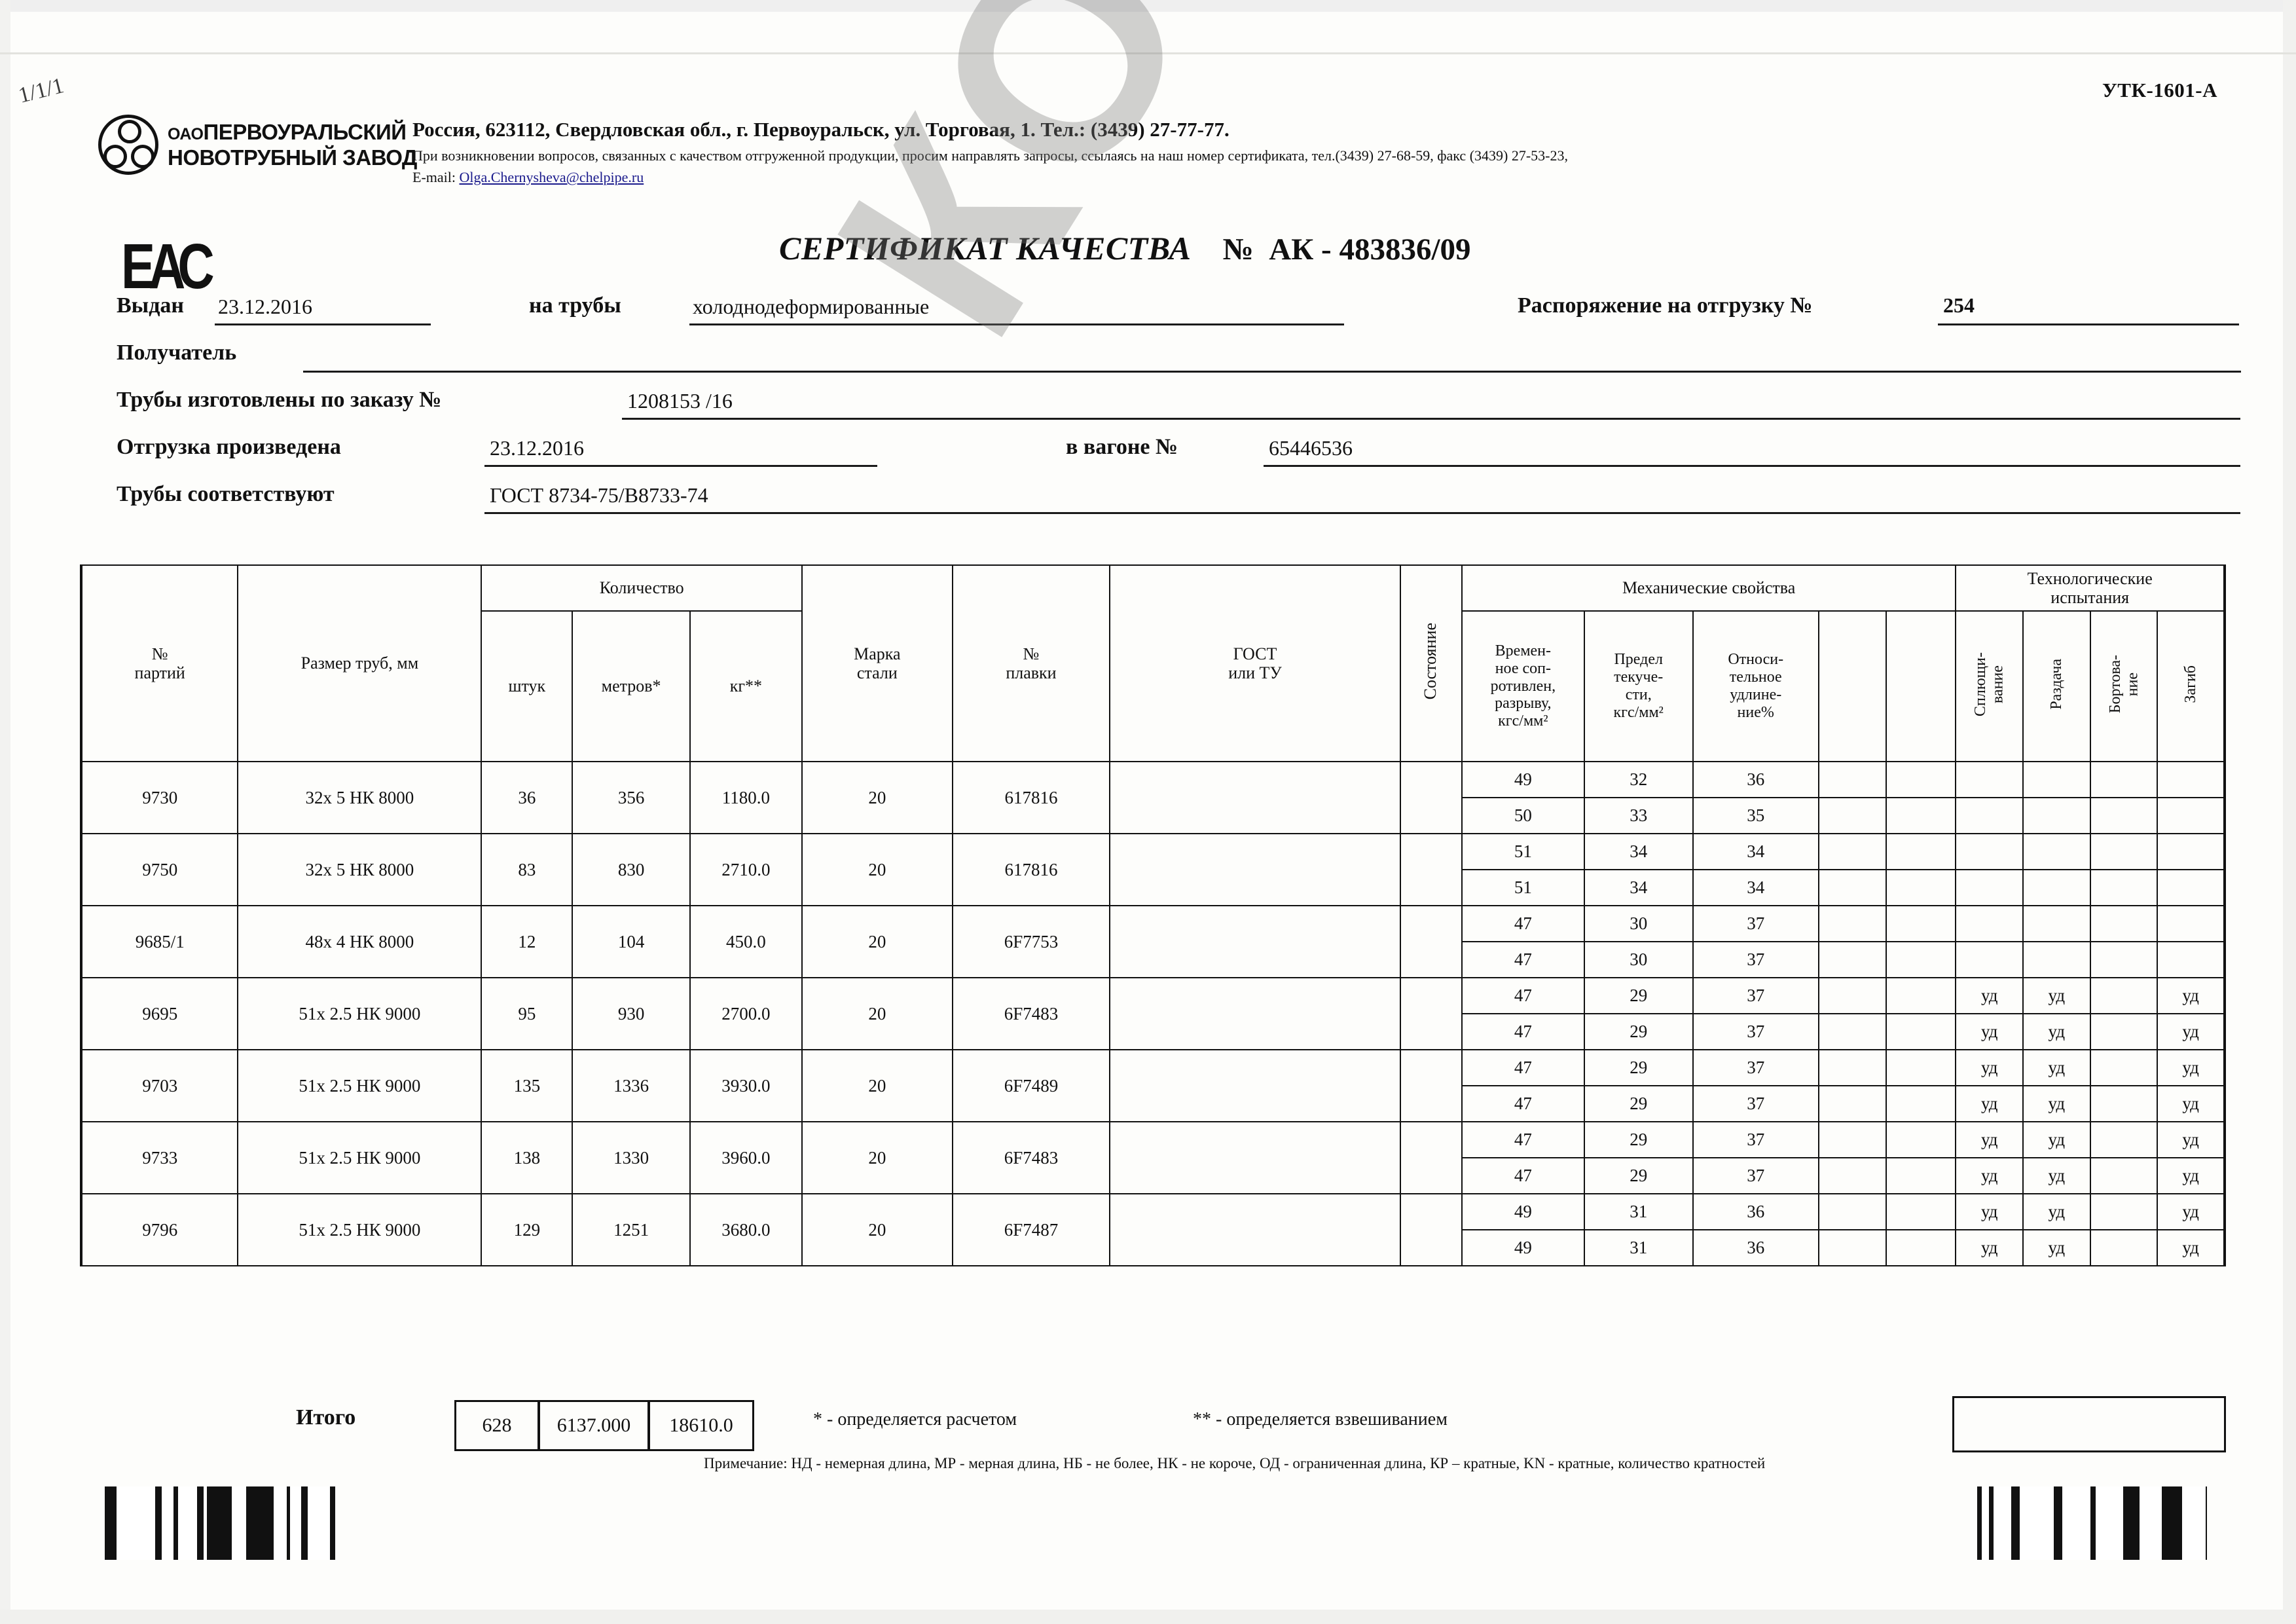 Image resolution: width=2296 pixels, height=1624 pixels. I want to click on issued-value: 23.12.2016, so click(265, 306).